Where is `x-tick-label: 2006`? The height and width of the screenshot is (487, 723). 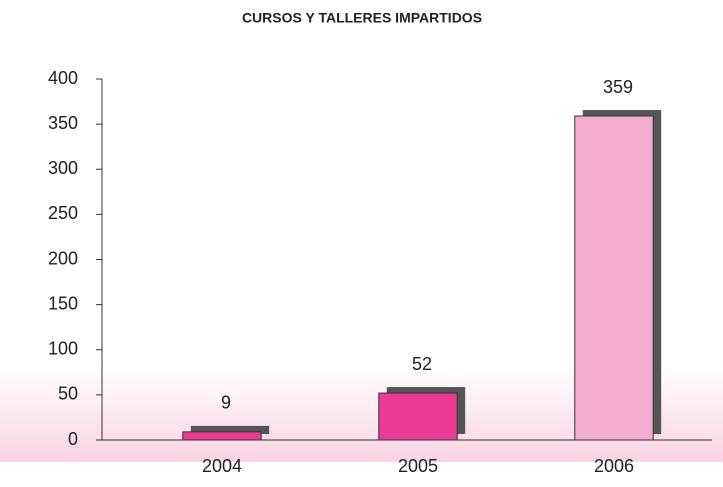
x-tick-label: 2006 is located at coordinates (614, 466).